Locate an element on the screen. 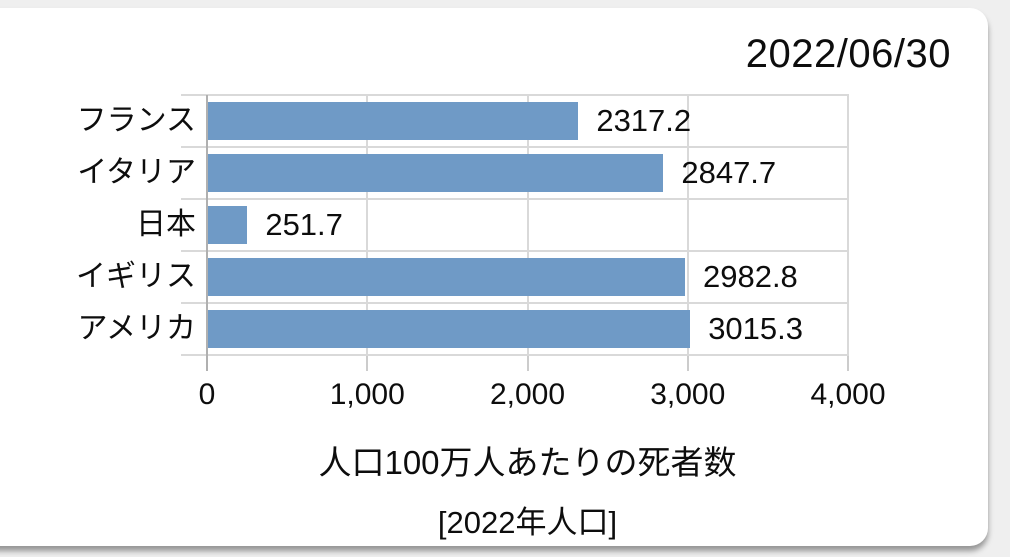  category-label: イタリア is located at coordinates (136, 172).